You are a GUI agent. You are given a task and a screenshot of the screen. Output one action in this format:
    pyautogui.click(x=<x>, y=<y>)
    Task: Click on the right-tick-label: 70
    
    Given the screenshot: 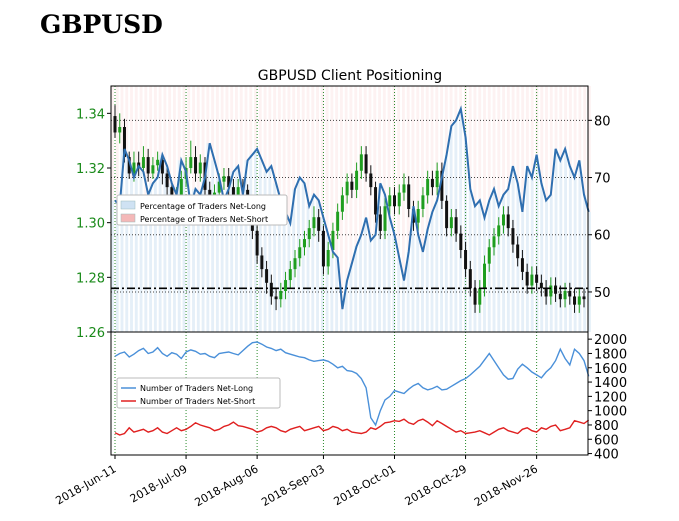 What is the action you would take?
    pyautogui.click(x=602, y=179)
    